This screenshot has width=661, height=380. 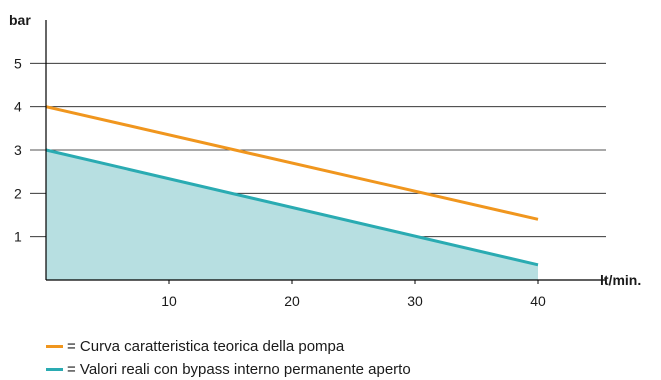 What do you see at coordinates (292, 301) in the screenshot?
I see `x-tick-20: 20` at bounding box center [292, 301].